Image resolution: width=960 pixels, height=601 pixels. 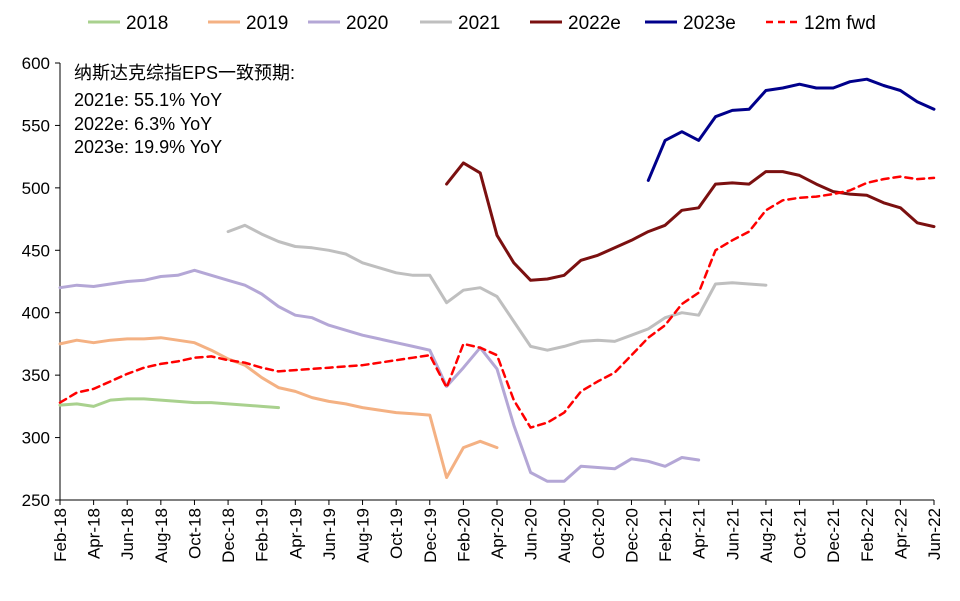 I want to click on annotation-line-title: 纳斯达克综指EPS一致预期:, so click(x=184, y=73).